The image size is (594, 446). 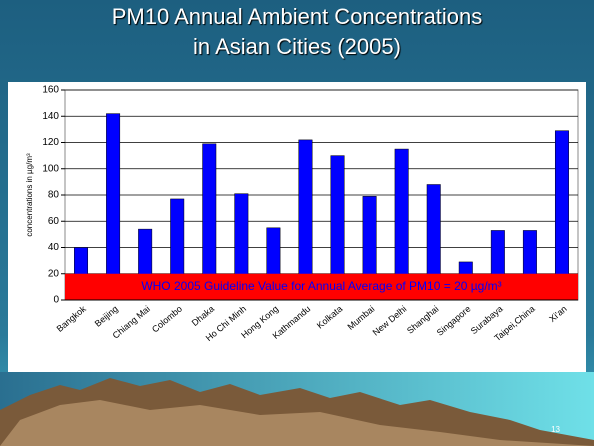 What do you see at coordinates (50, 90) in the screenshot?
I see `y-tick-label: 160` at bounding box center [50, 90].